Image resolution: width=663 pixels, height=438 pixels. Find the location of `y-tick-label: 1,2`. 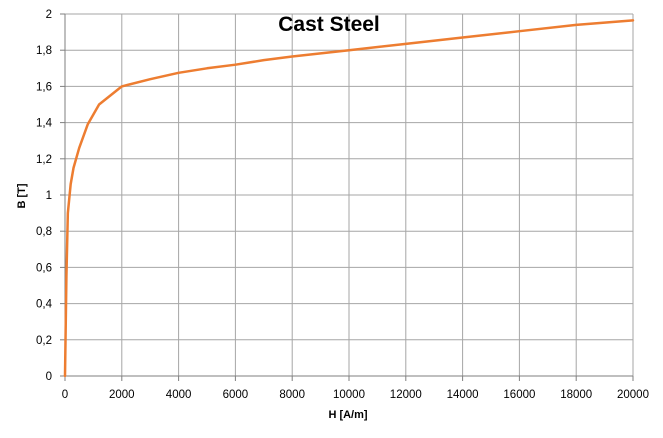

y-tick-label: 1,2 is located at coordinates (44, 160).